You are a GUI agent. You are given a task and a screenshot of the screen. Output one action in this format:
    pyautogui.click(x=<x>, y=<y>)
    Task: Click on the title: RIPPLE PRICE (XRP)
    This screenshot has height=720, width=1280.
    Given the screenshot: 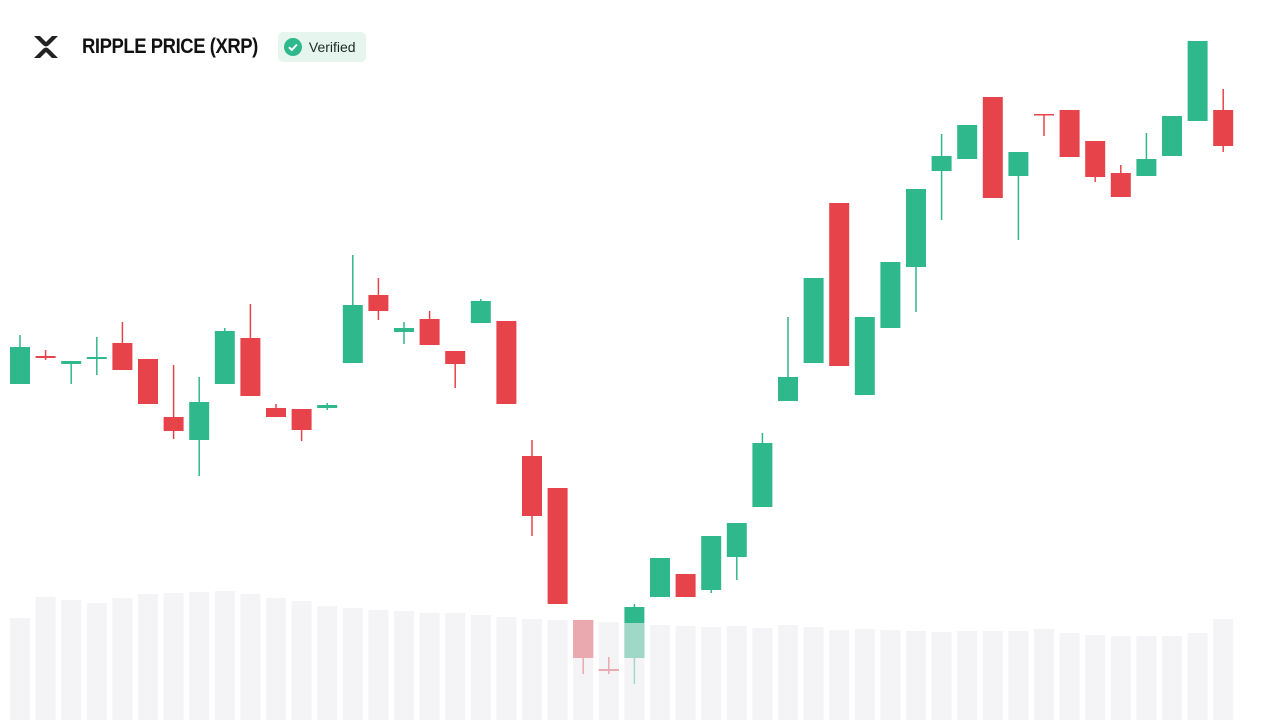 What is the action you would take?
    pyautogui.click(x=170, y=46)
    